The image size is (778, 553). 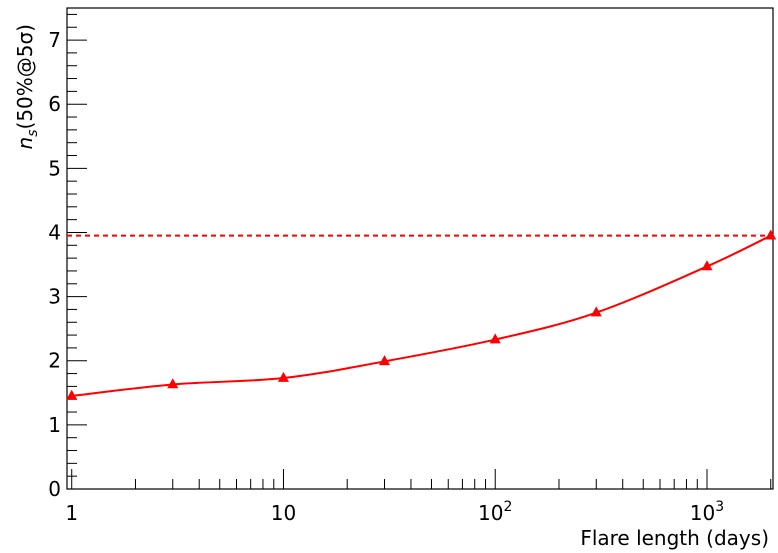 What do you see at coordinates (707, 512) in the screenshot?
I see `x-tick-label: 10³` at bounding box center [707, 512].